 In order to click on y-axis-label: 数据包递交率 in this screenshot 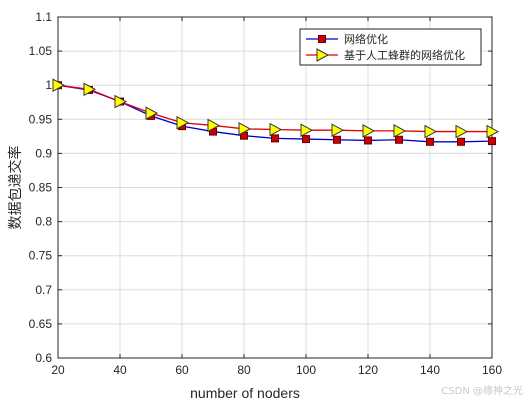, I will do `click(15, 188)`.